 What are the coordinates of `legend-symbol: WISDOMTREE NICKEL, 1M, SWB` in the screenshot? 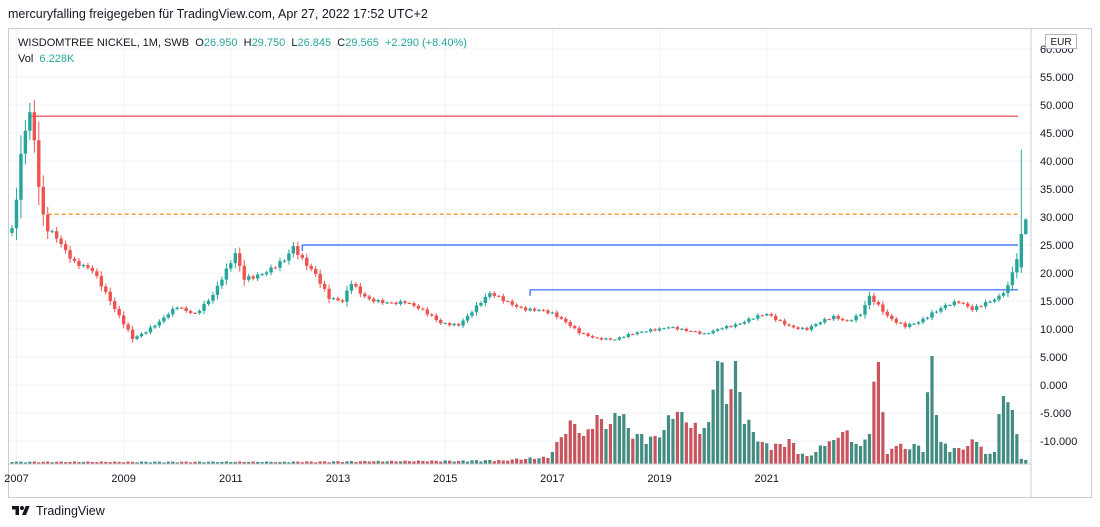 It's located at (104, 43).